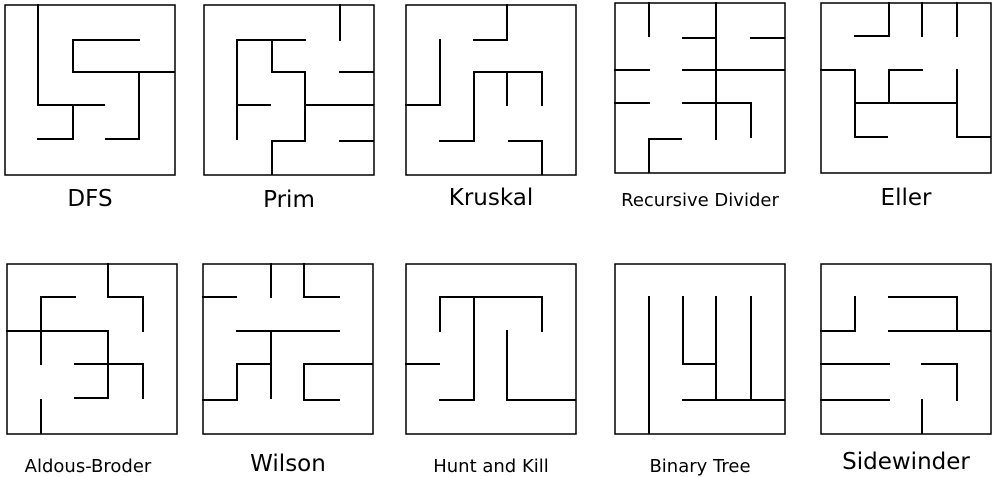 Image resolution: width=1001 pixels, height=477 pixels. What do you see at coordinates (92, 349) in the screenshot?
I see `maze-grid-aldous-broder` at bounding box center [92, 349].